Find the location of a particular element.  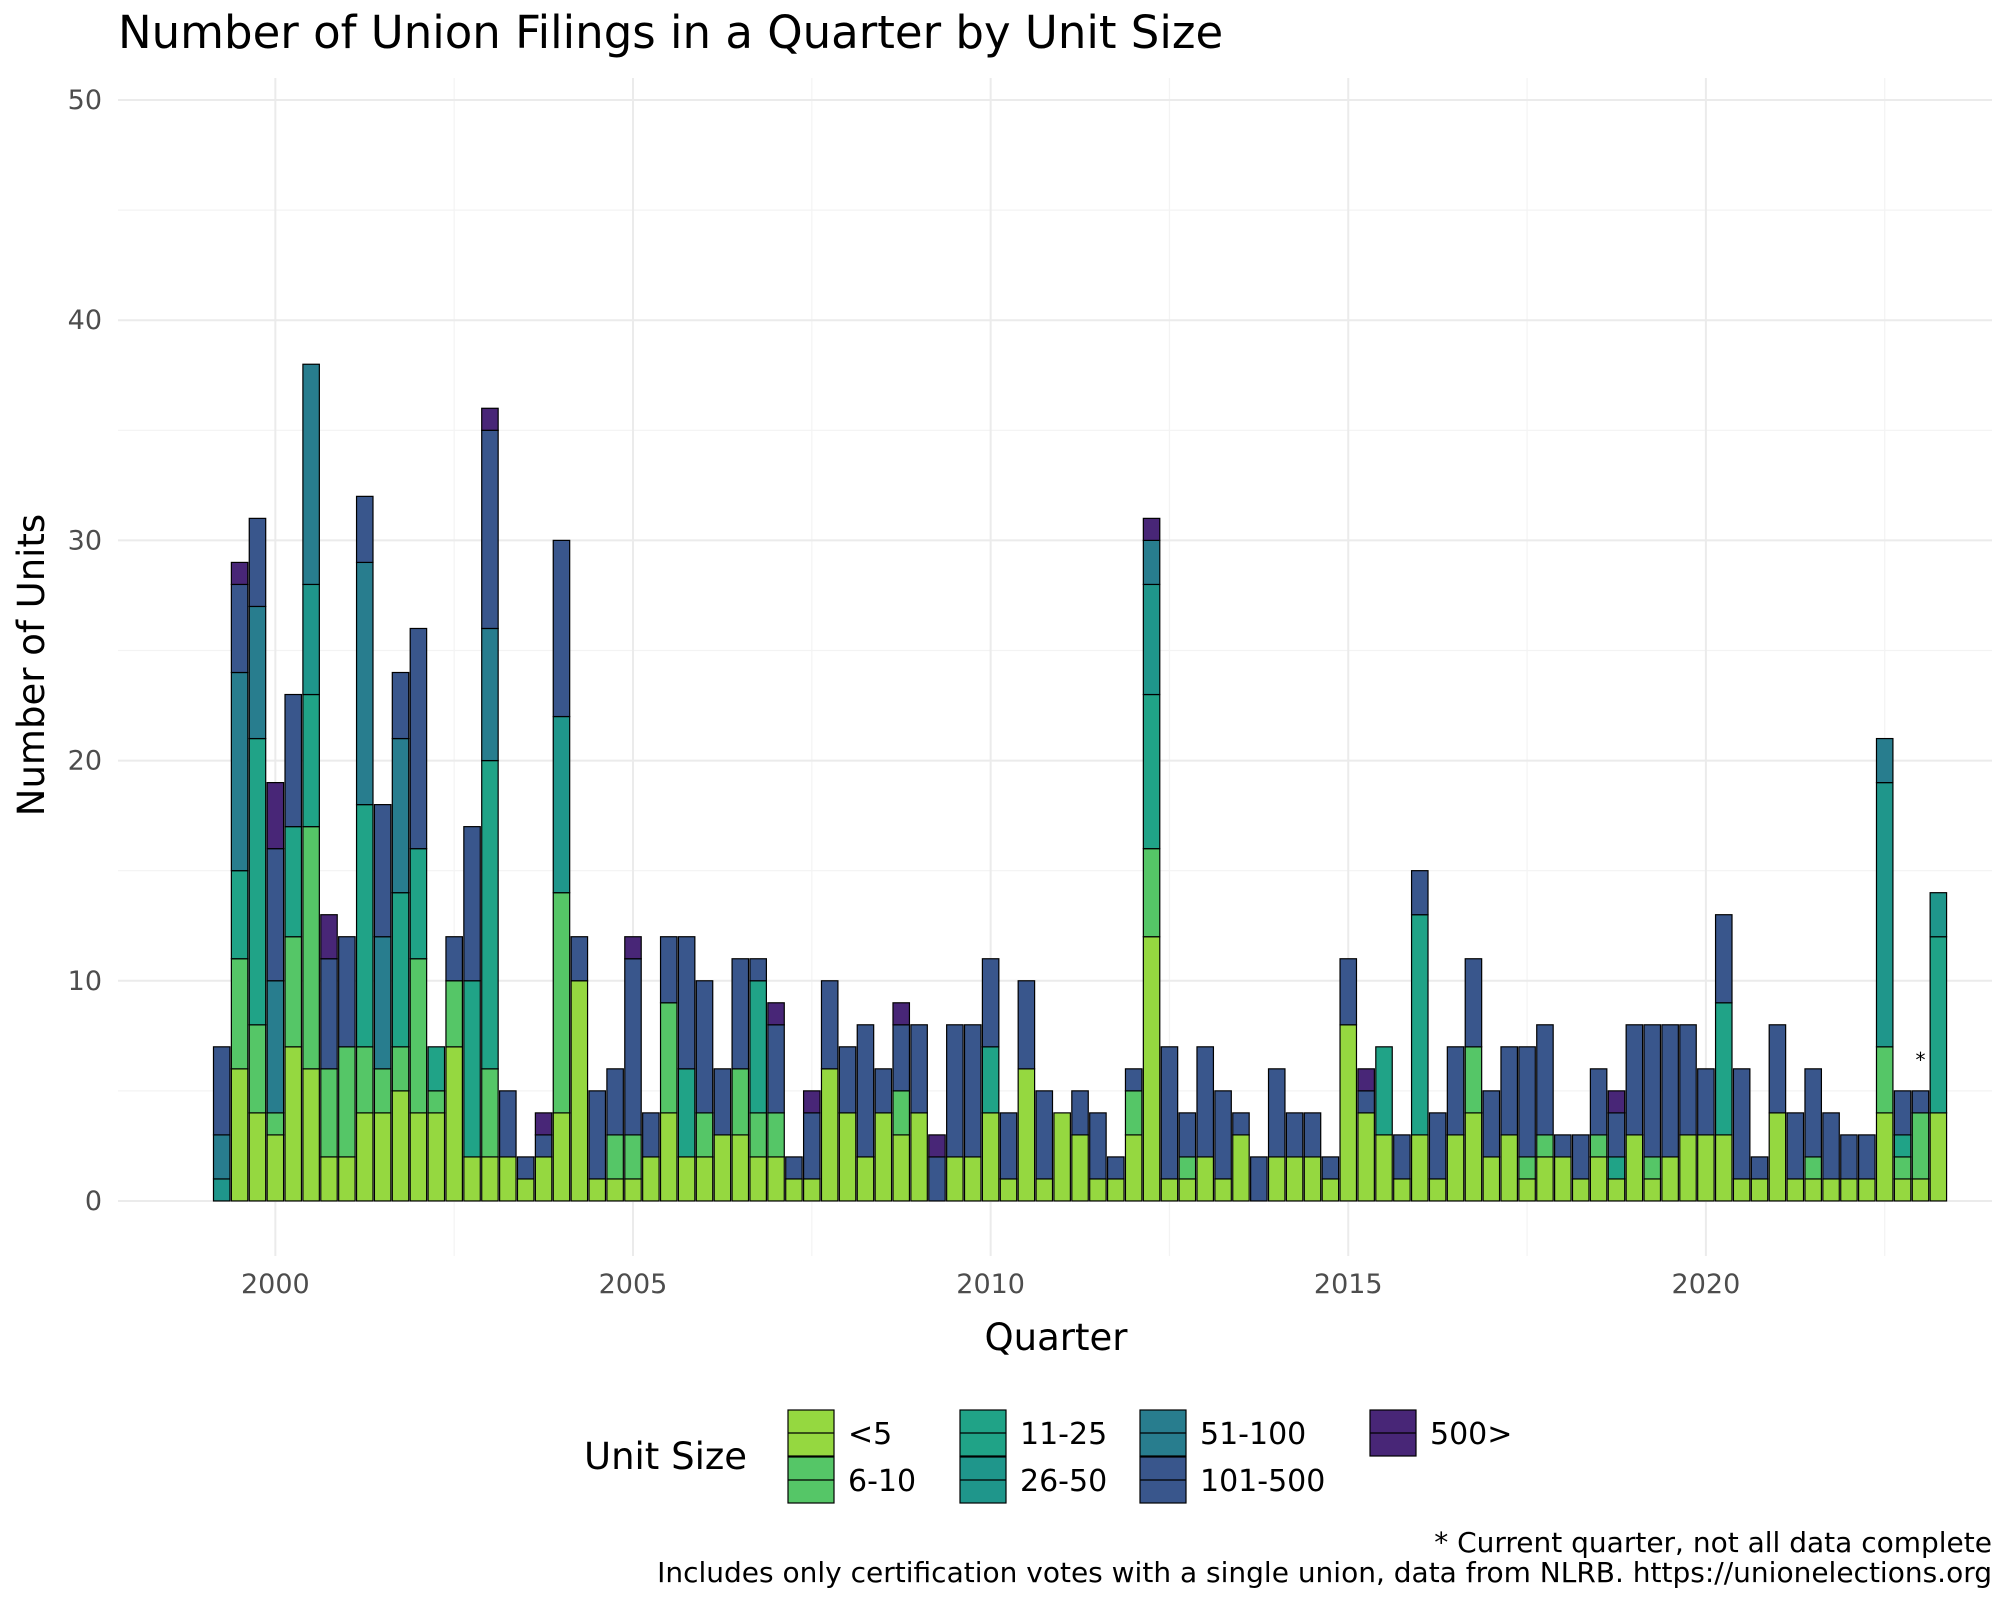

legend-label: 26-50 is located at coordinates (1063, 1481).